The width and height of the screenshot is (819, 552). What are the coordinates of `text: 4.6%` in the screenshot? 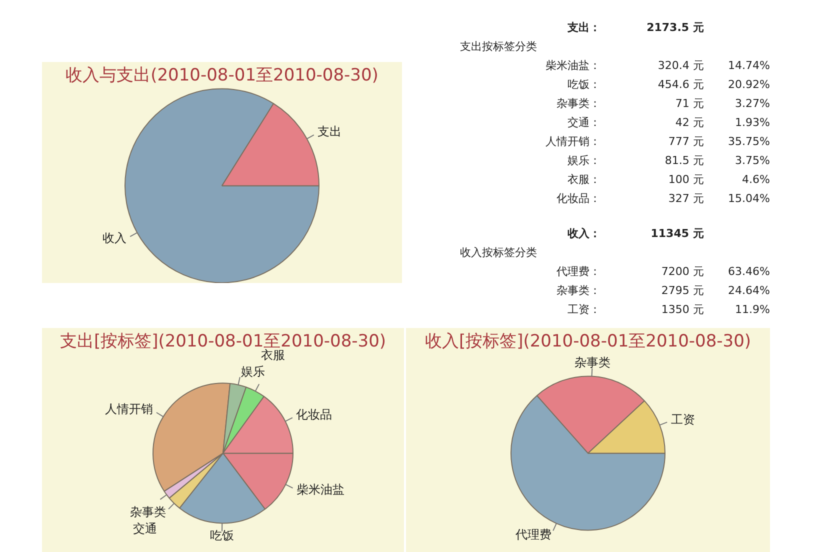 It's located at (755, 180).